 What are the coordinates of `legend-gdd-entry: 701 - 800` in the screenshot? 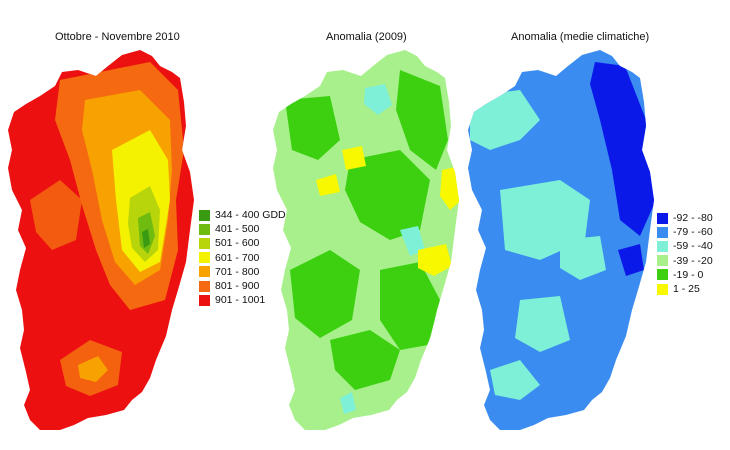 It's located at (242, 272).